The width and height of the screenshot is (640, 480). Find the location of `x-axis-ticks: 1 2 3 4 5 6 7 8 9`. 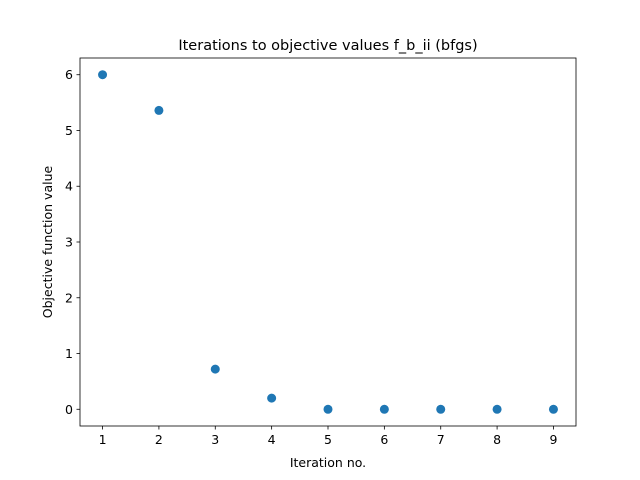

x-axis-ticks: 1 2 3 4 5 6 7 8 9 is located at coordinates (328, 436).